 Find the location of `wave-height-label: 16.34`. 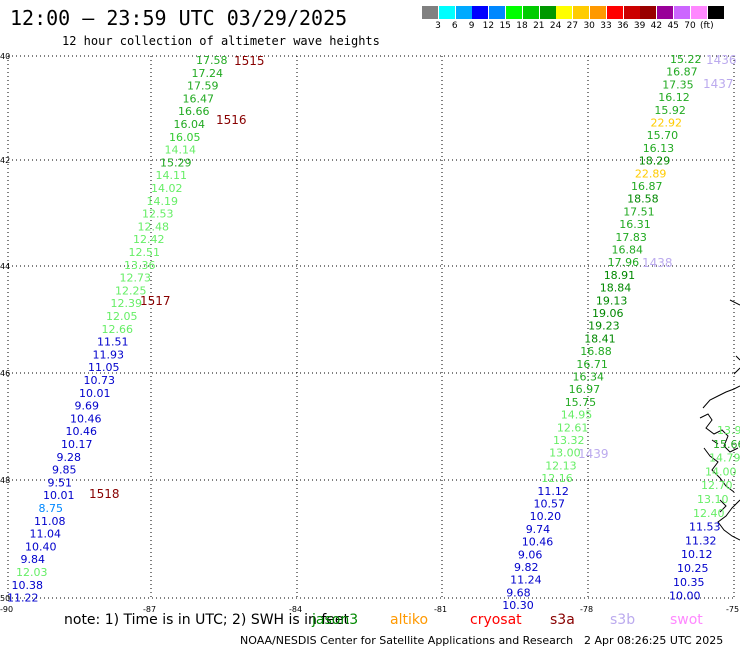

wave-height-label: 16.34 is located at coordinates (589, 377).